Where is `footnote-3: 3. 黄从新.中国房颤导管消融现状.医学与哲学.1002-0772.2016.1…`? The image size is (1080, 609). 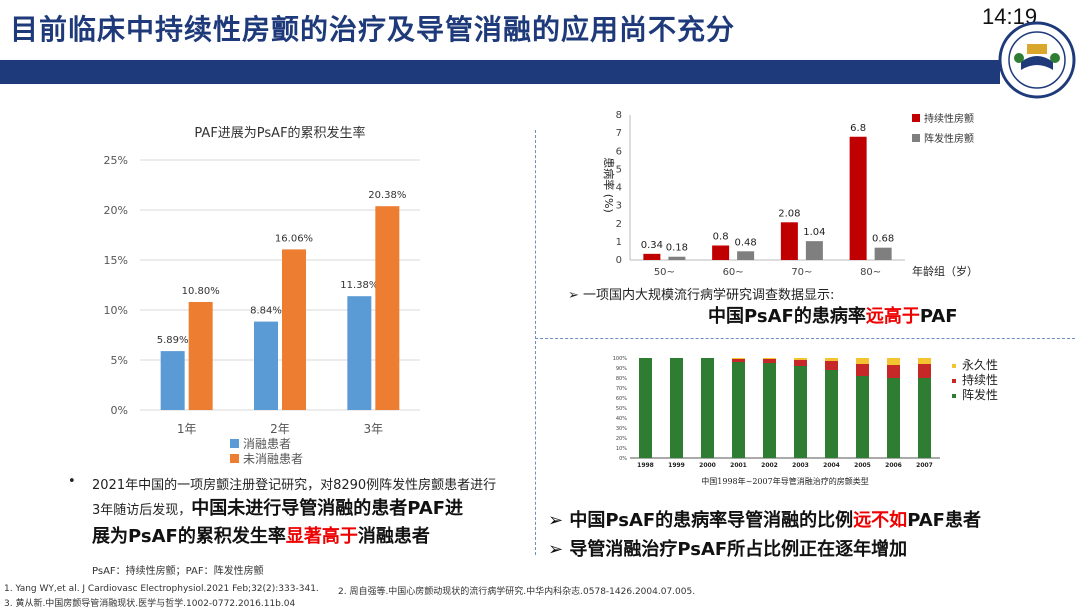 footnote-3: 3. 黄从新.中国房颤导管消融现状.医学与哲学.1002-0772.2016.1… is located at coordinates (150, 604).